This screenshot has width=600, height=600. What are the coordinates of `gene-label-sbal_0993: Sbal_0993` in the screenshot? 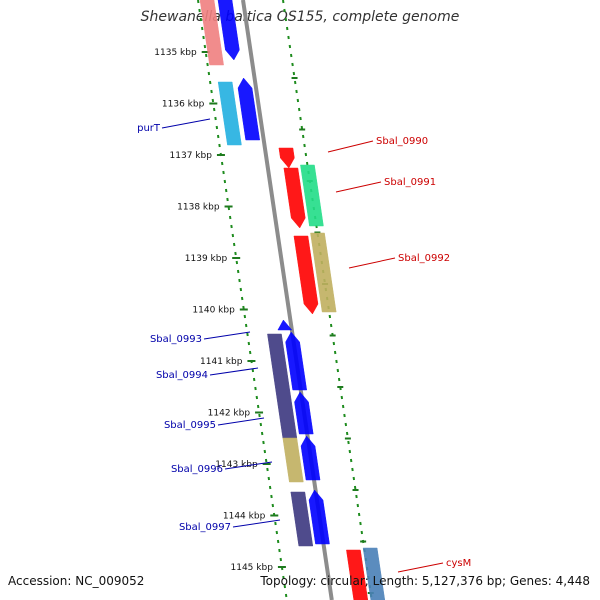 It's located at (176, 339).